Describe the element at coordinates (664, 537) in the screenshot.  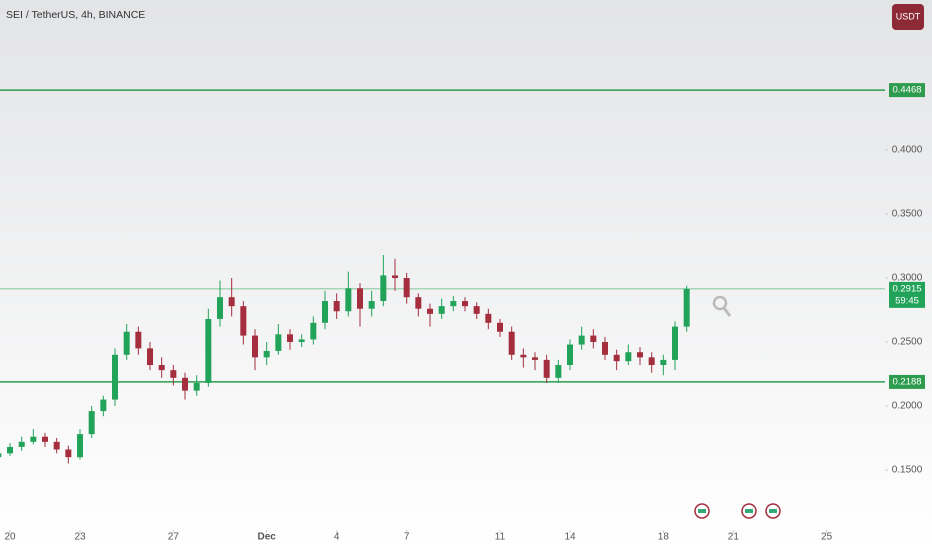
I see `x-tick-label: 18` at that location.